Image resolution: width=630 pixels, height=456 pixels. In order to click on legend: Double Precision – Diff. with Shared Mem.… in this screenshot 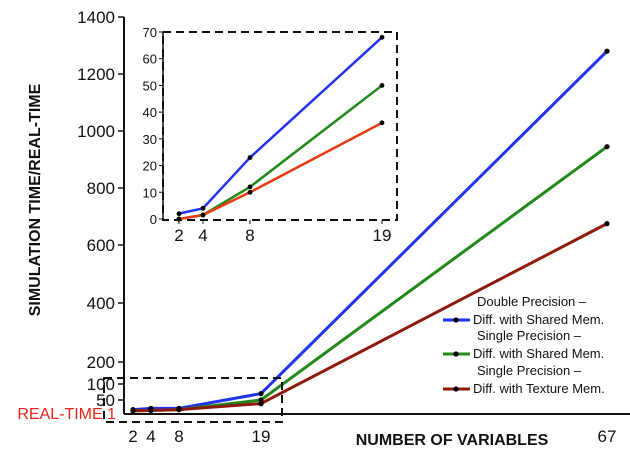, I will do `click(524, 345)`.